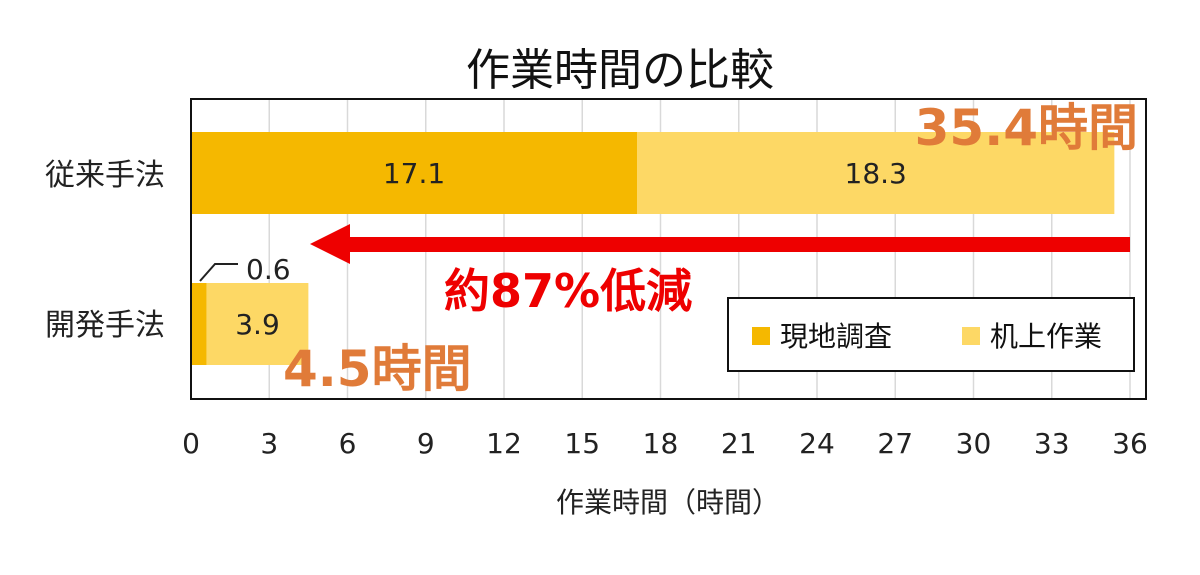 The width and height of the screenshot is (1200, 575). What do you see at coordinates (348, 443) in the screenshot?
I see `x-tick-label: 6` at bounding box center [348, 443].